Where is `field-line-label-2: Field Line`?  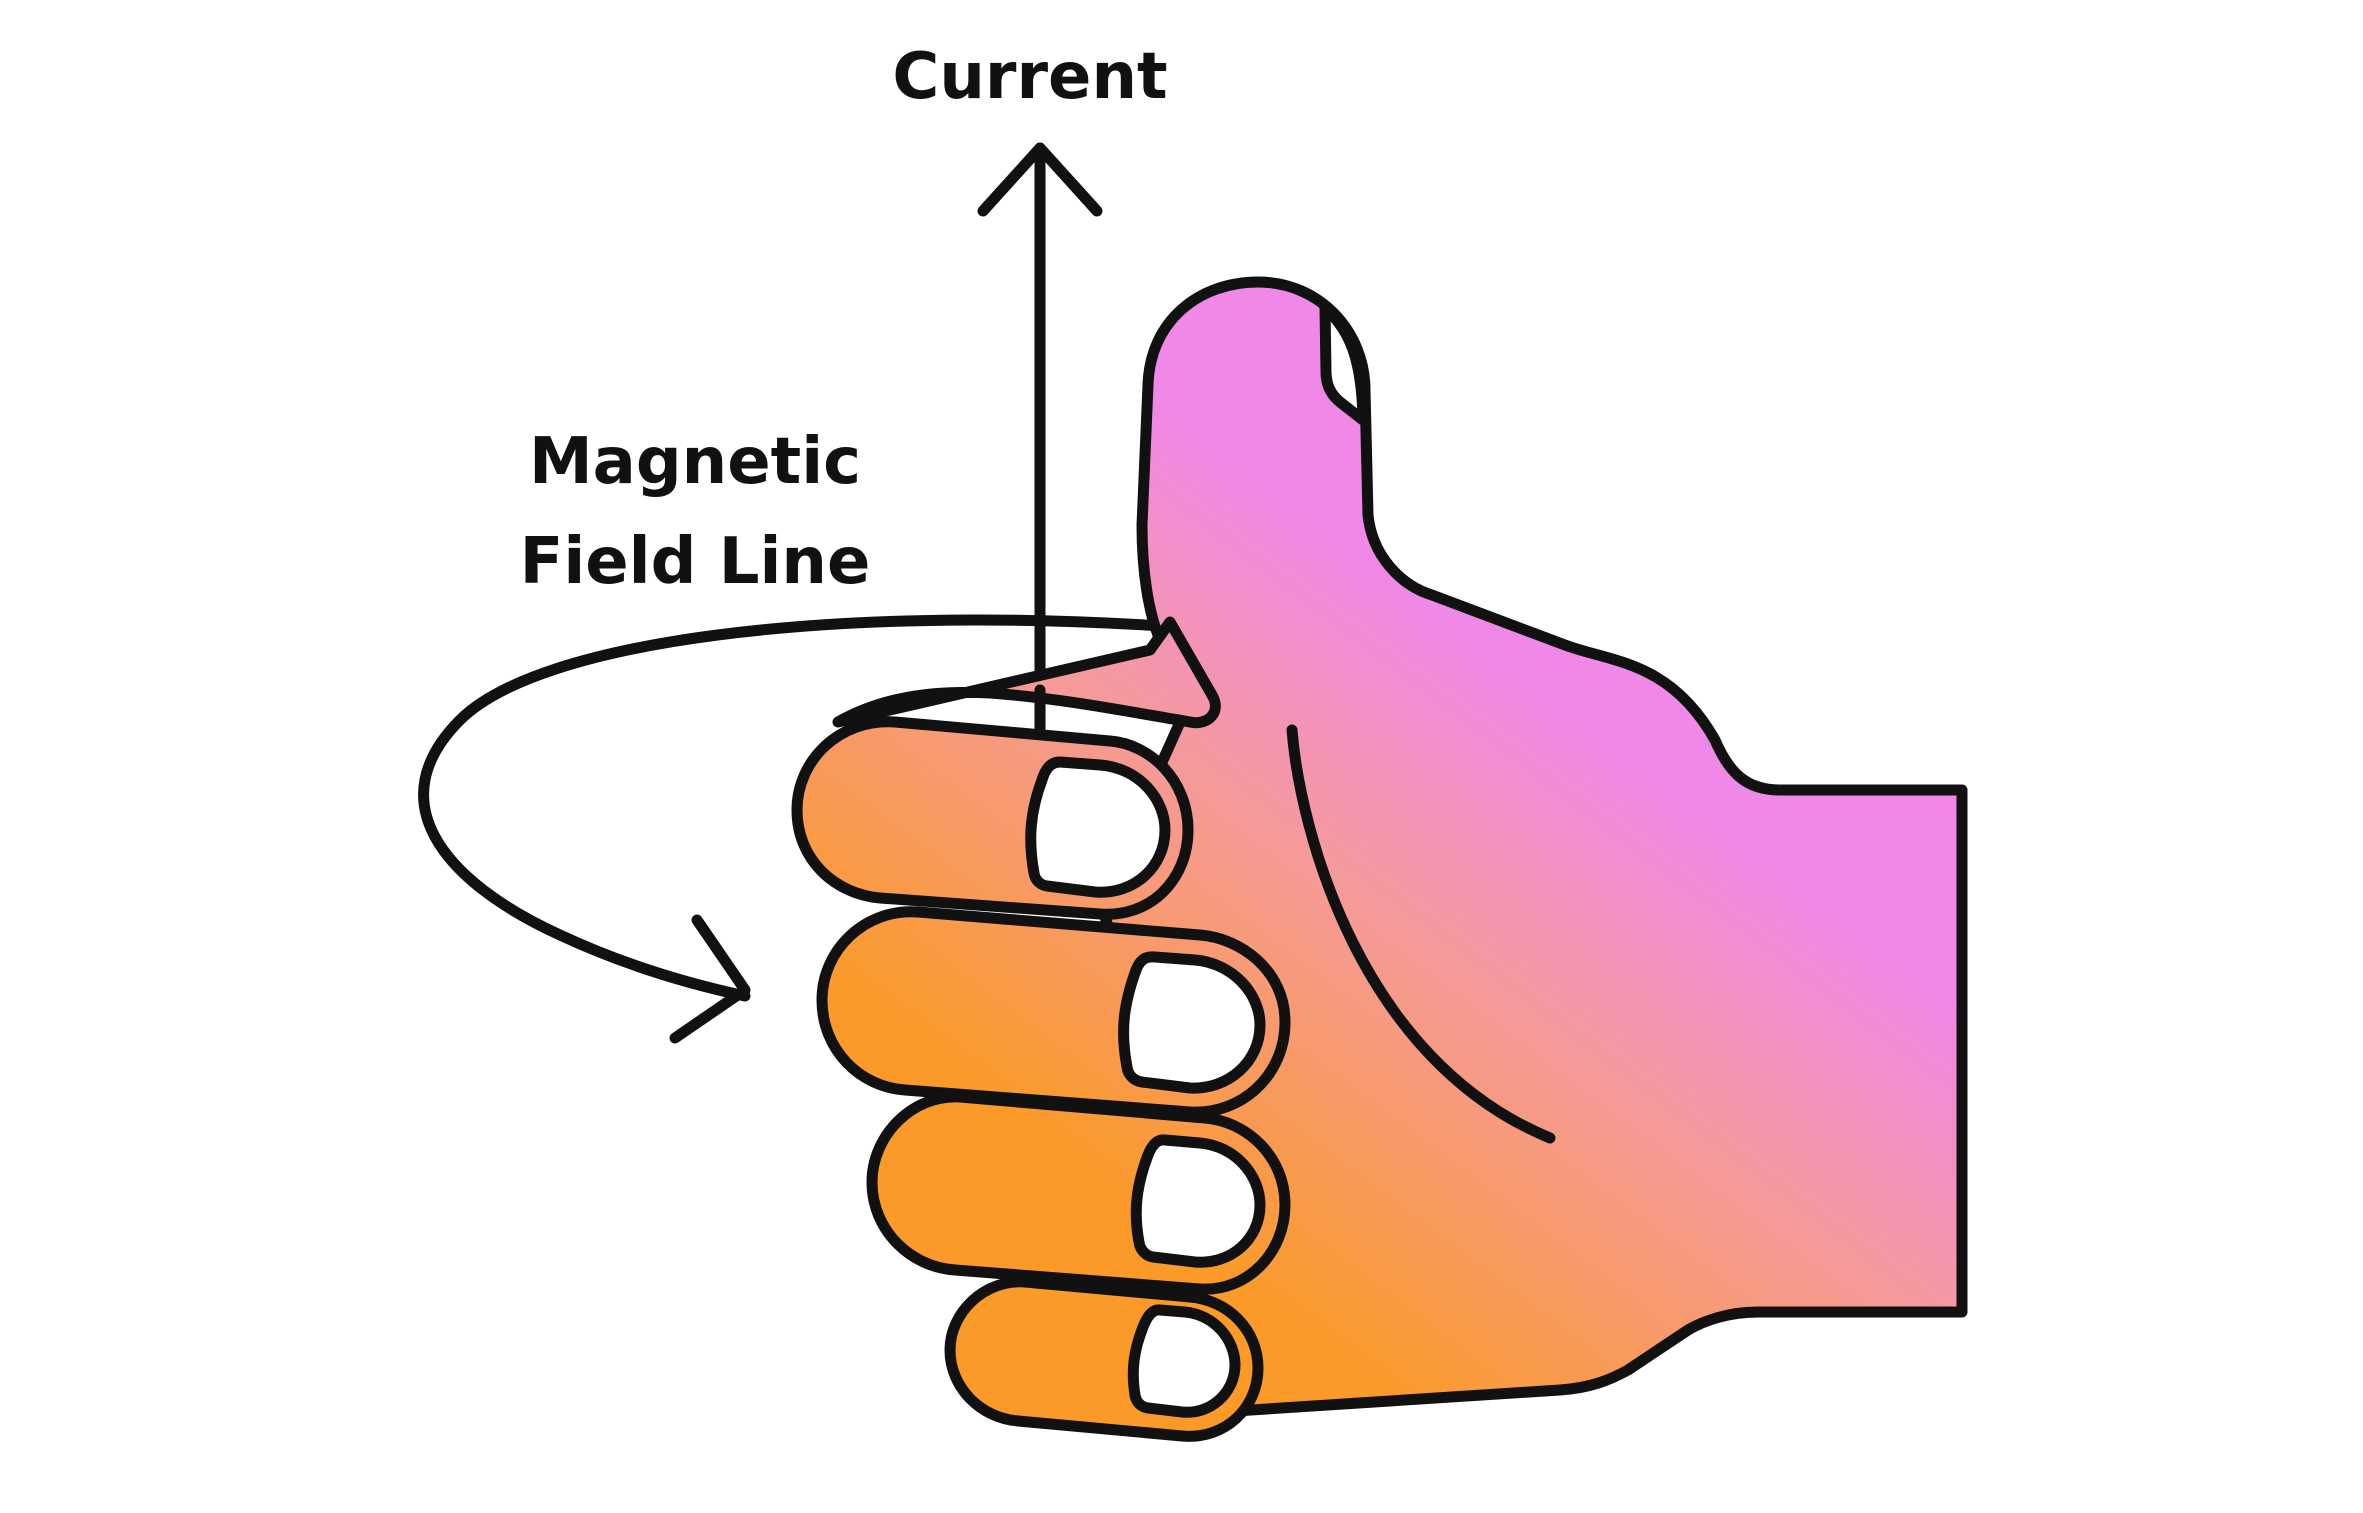
field-line-label-2: Field Line is located at coordinates (695, 562).